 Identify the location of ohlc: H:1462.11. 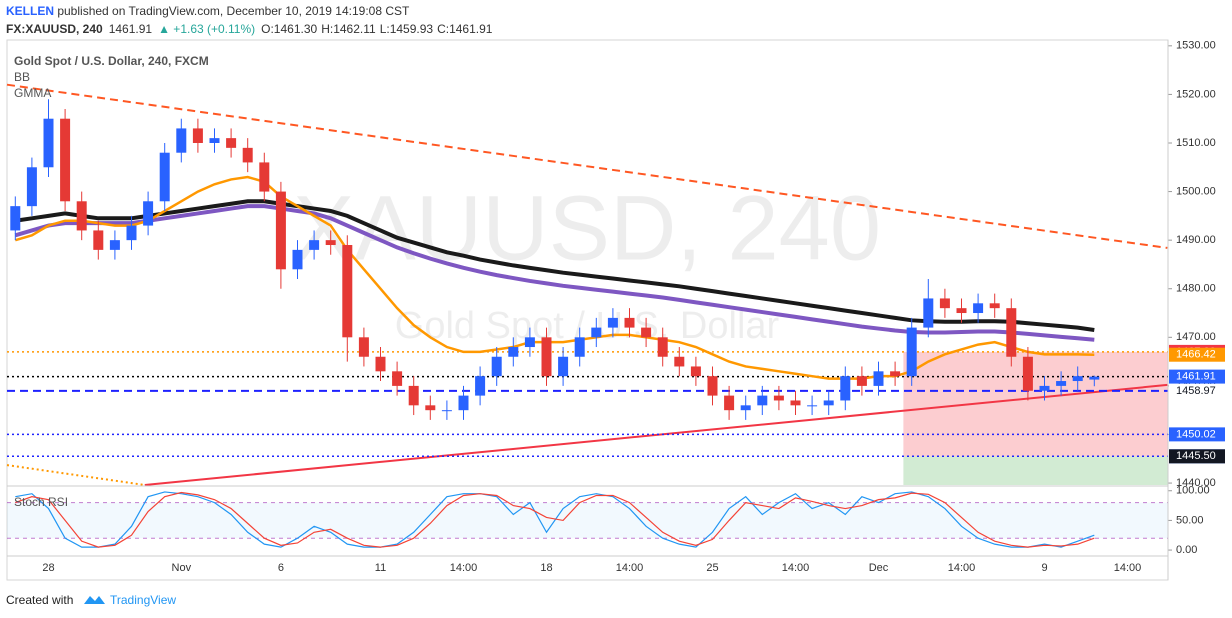
(348, 29).